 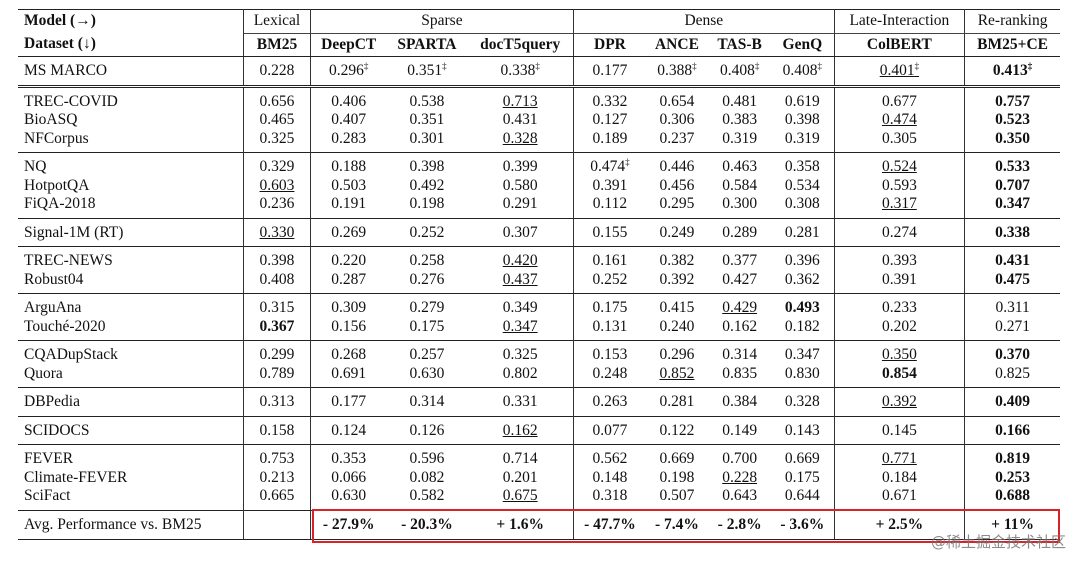 I want to click on cell-text: 0.131, so click(x=610, y=326).